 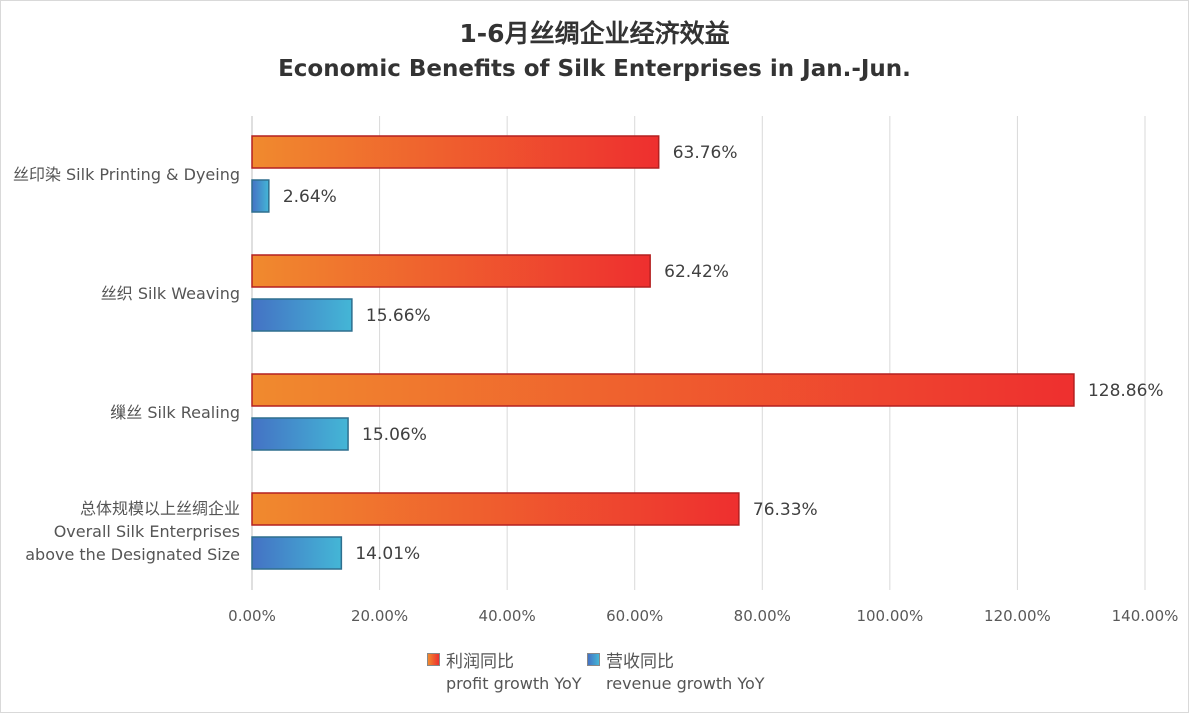 I want to click on legend-item-profit: 利润同比 profit growth YoY, so click(x=504, y=670).